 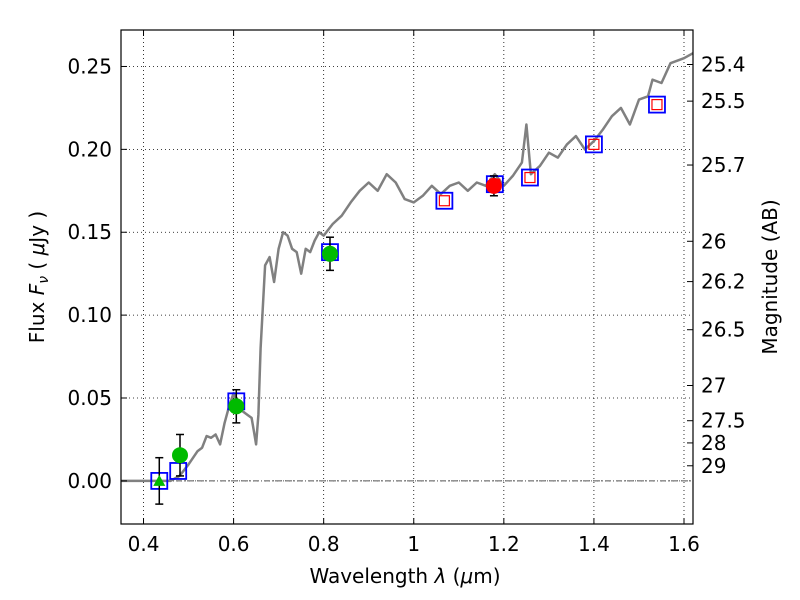 What do you see at coordinates (713, 241) in the screenshot?
I see `y2-tick-label: 26` at bounding box center [713, 241].